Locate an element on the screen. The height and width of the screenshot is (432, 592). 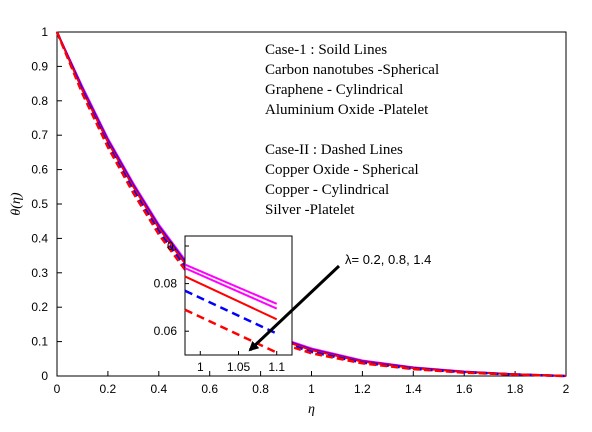
inset-y-tick-label: 0.08 is located at coordinates (166, 284).